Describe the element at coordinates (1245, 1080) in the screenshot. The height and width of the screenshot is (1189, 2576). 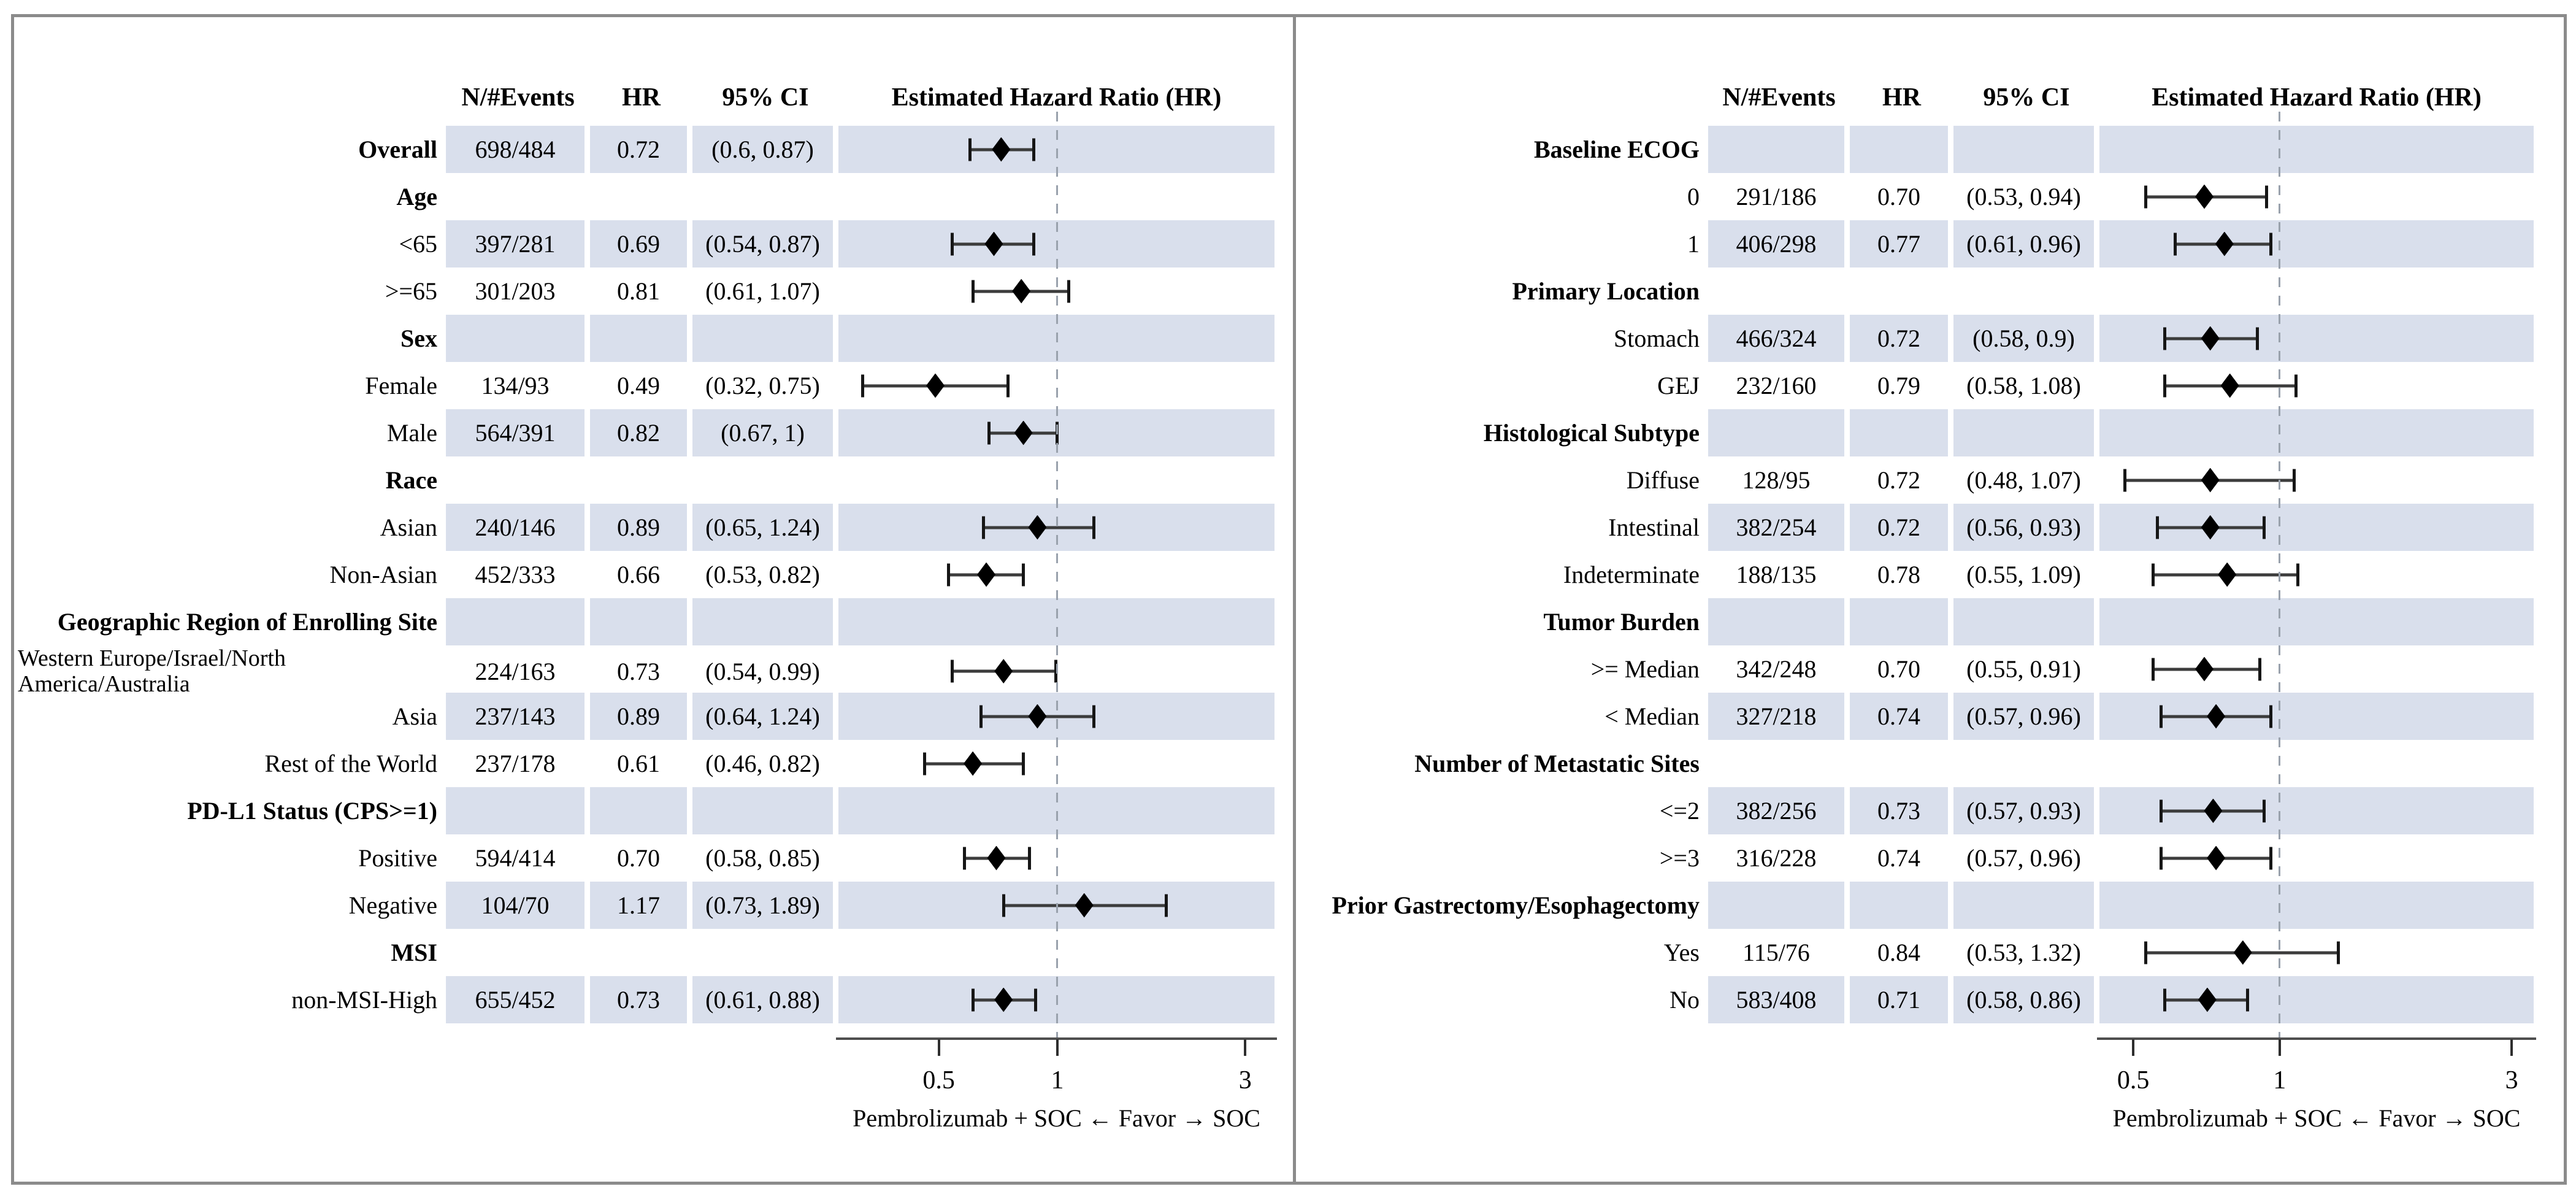
I see `axis-tick-label: 3` at that location.